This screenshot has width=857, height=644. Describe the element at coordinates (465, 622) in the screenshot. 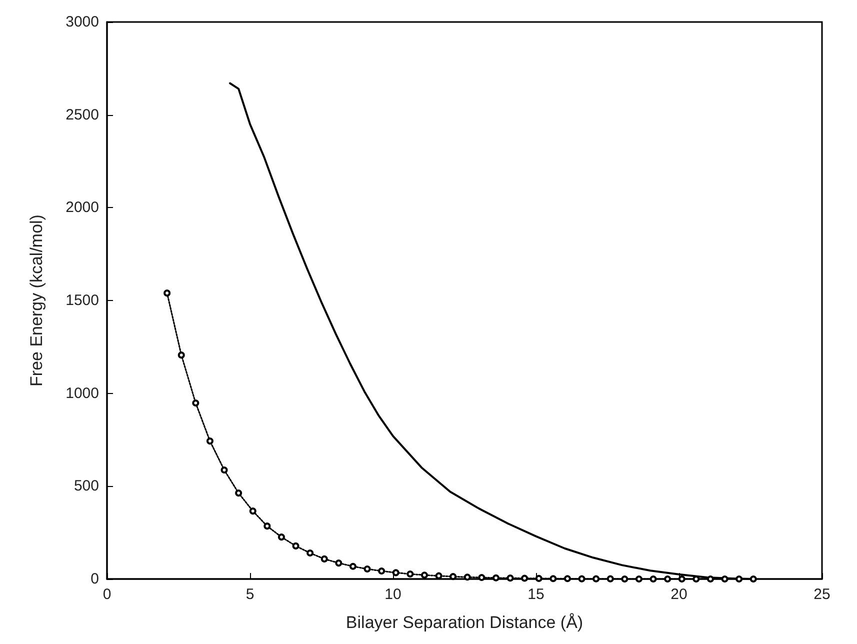

I see `x-axis-title: Bilayer Separation Distance (Å)` at that location.